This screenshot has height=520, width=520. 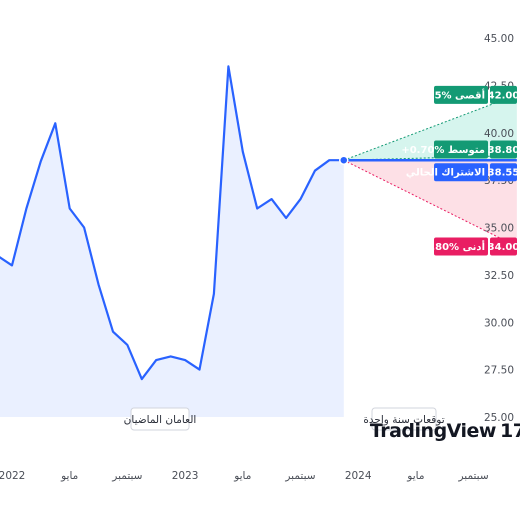 I want to click on forecast-current-label-box, so click(x=461, y=172).